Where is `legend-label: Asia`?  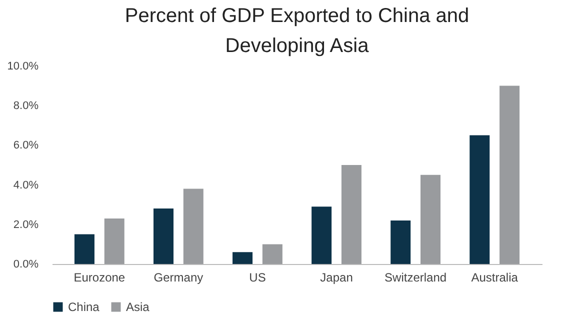 legend-label: Asia is located at coordinates (138, 307).